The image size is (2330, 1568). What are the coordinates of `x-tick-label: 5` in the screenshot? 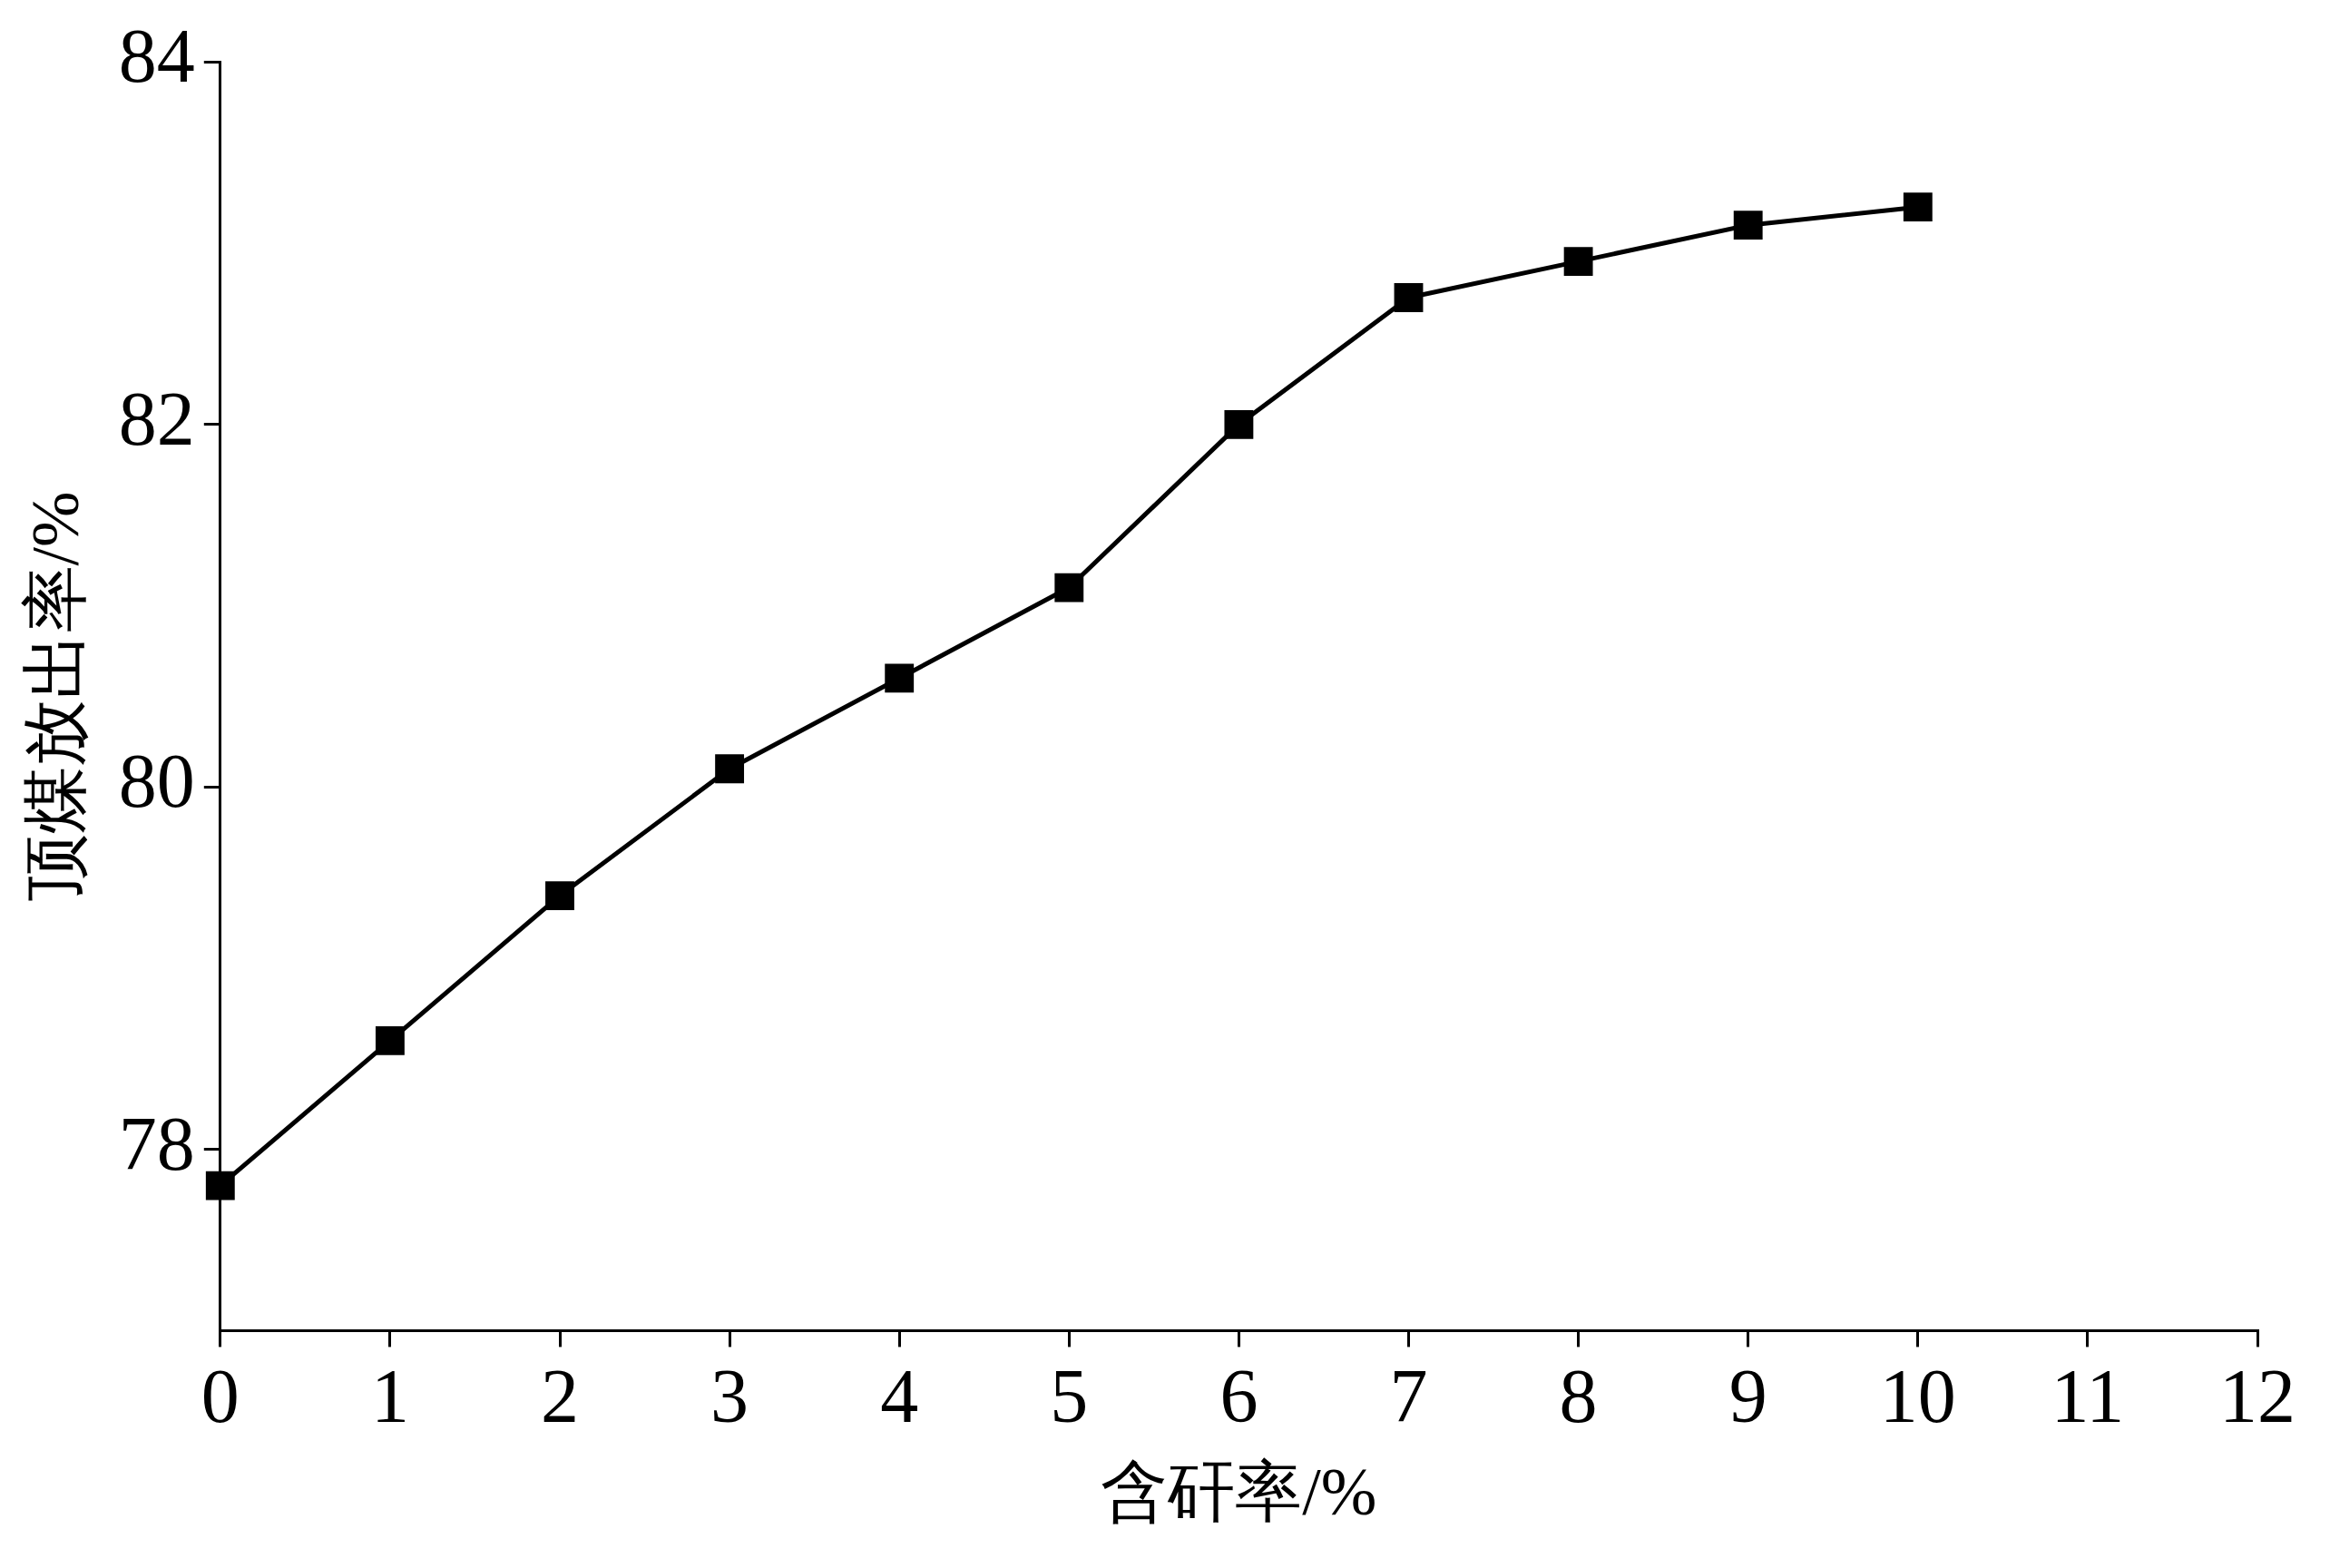 It's located at (1069, 1395).